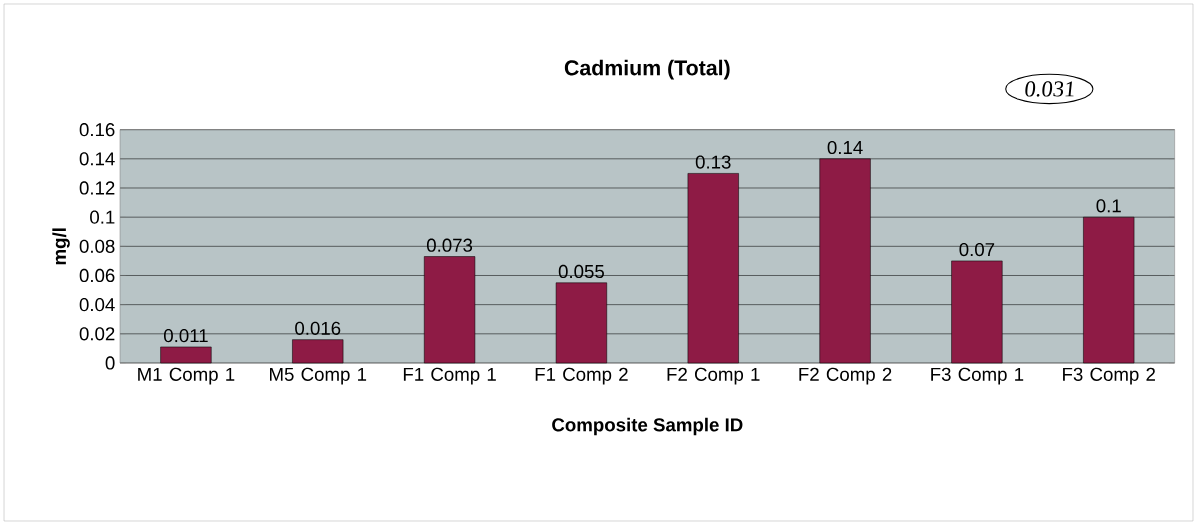 Image resolution: width=1197 pixels, height=525 pixels. I want to click on y-axis-title: mg/l, so click(61, 246).